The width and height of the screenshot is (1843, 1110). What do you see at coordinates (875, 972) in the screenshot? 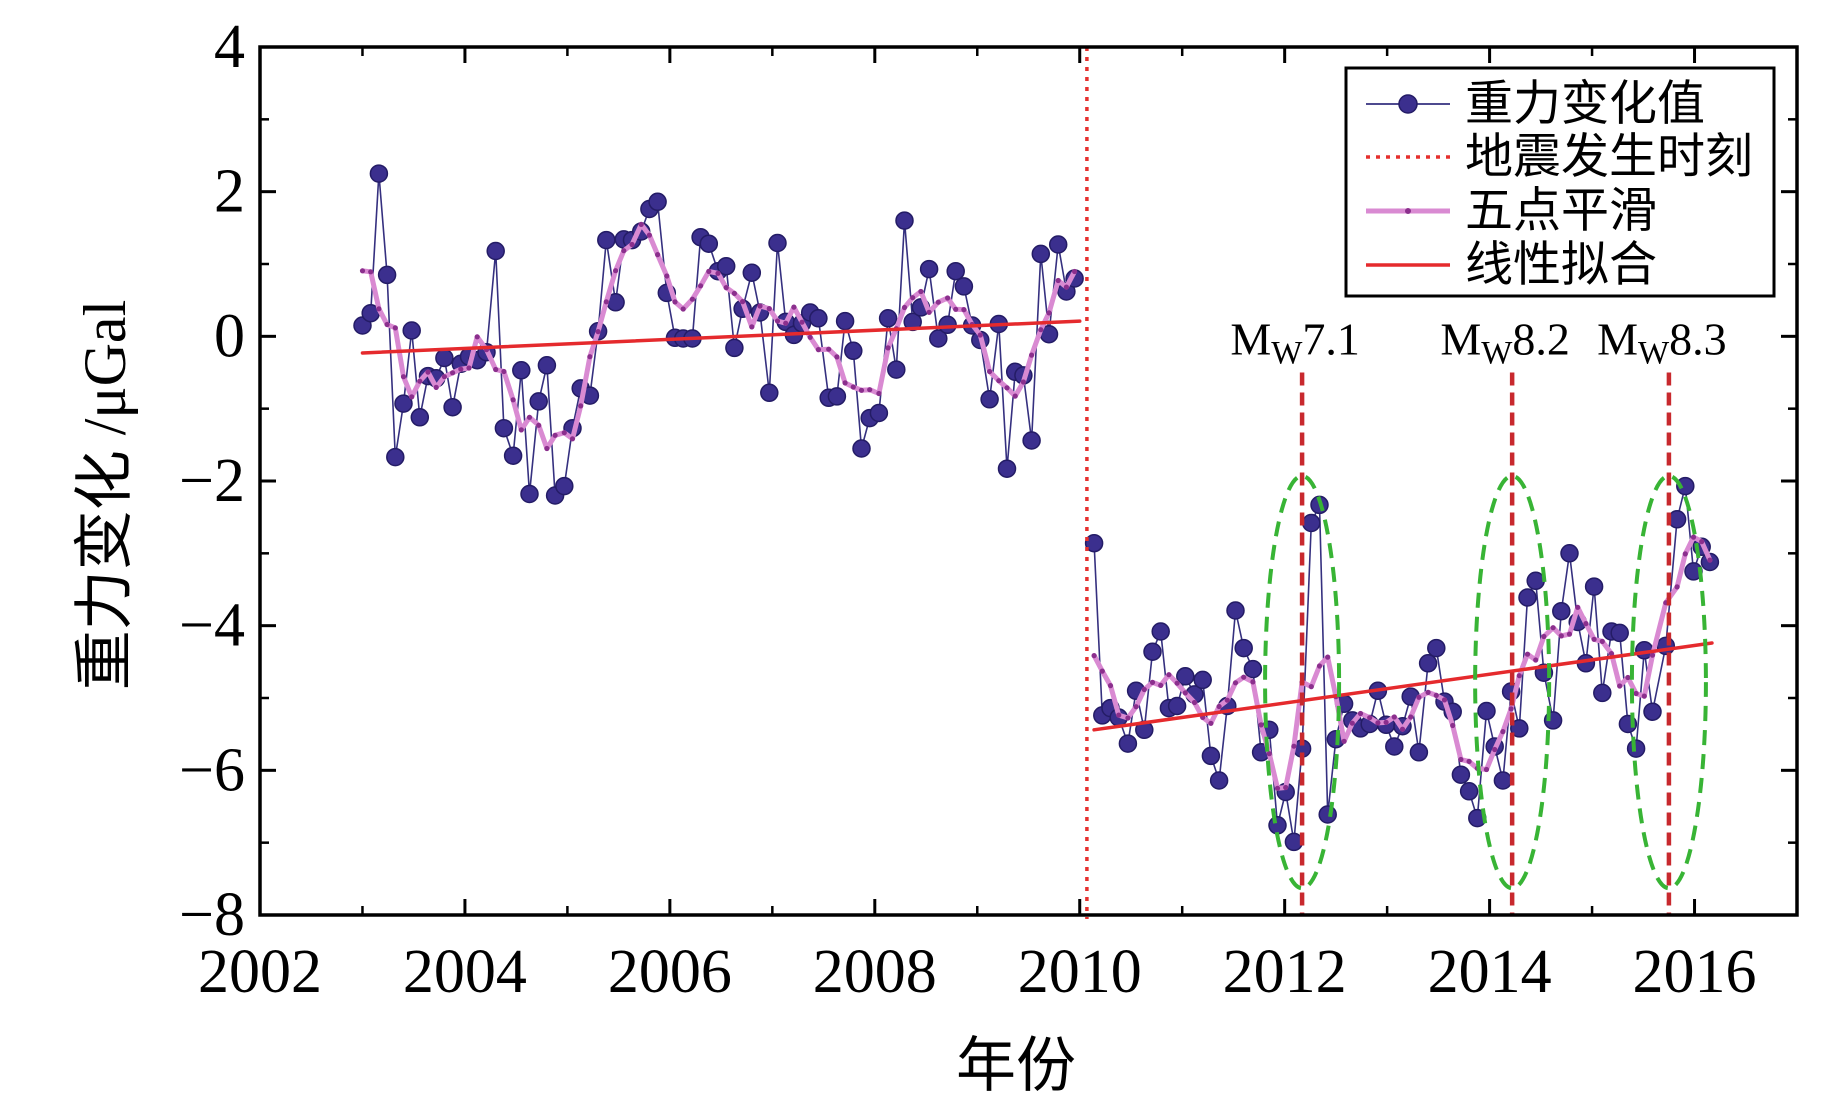
I see `x-tick-label: 2008` at bounding box center [875, 972].